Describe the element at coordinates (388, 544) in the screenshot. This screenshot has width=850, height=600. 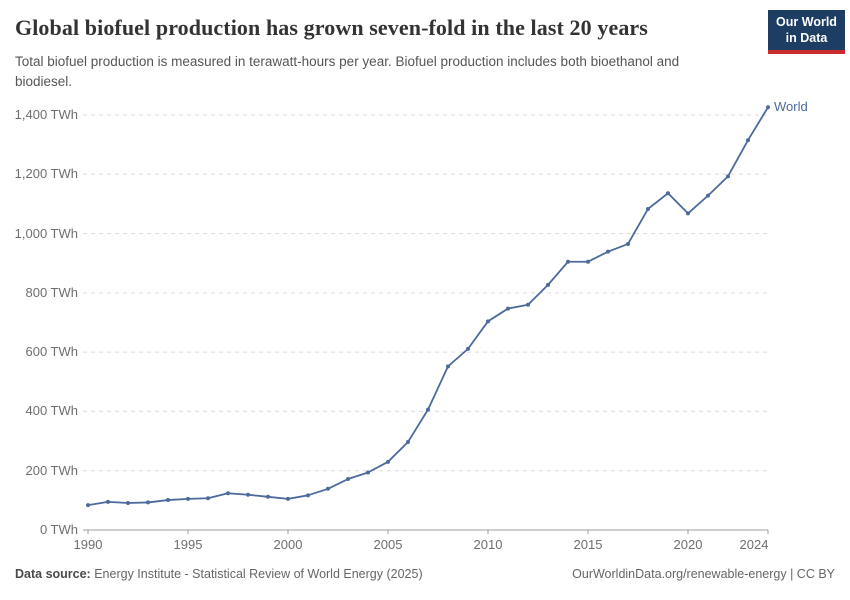
I see `x-axis-label: 2005` at that location.